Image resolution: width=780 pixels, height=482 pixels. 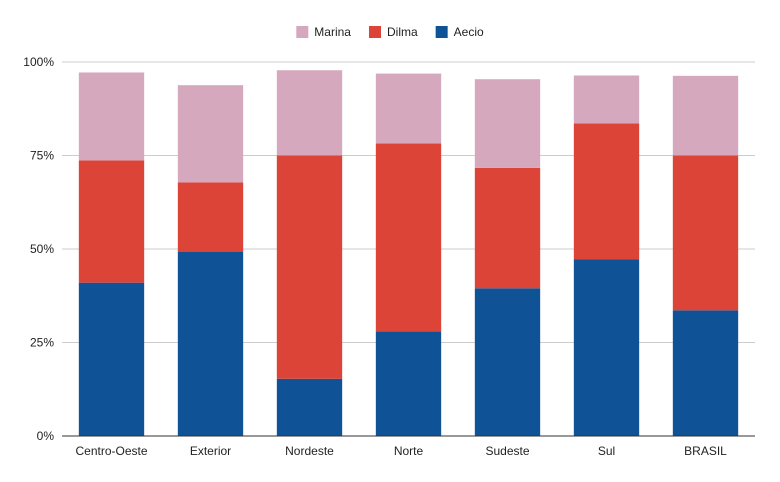 I want to click on x-tick-label: Nordeste, so click(x=309, y=451).